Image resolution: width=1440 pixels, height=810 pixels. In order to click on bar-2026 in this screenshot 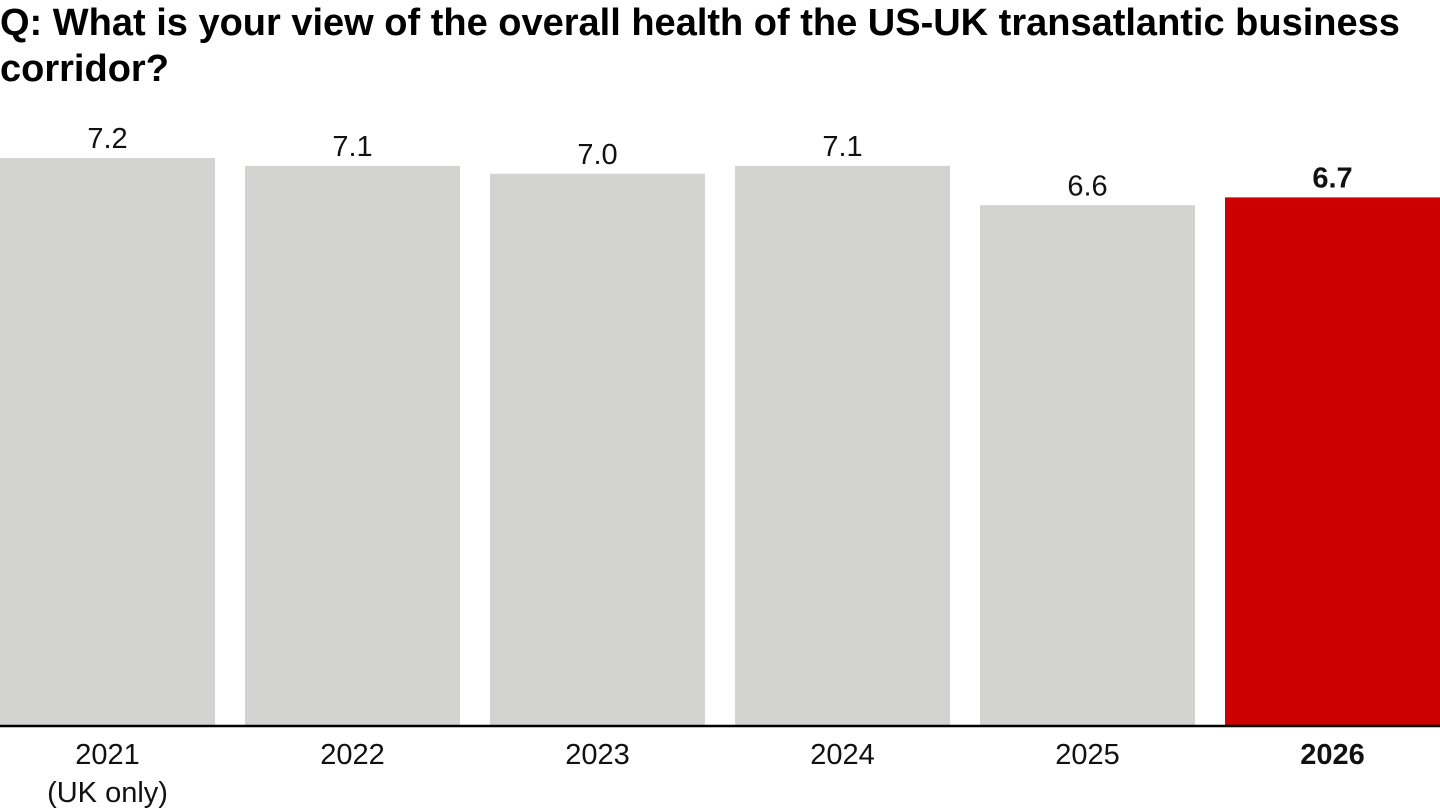, I will do `click(1332, 461)`.